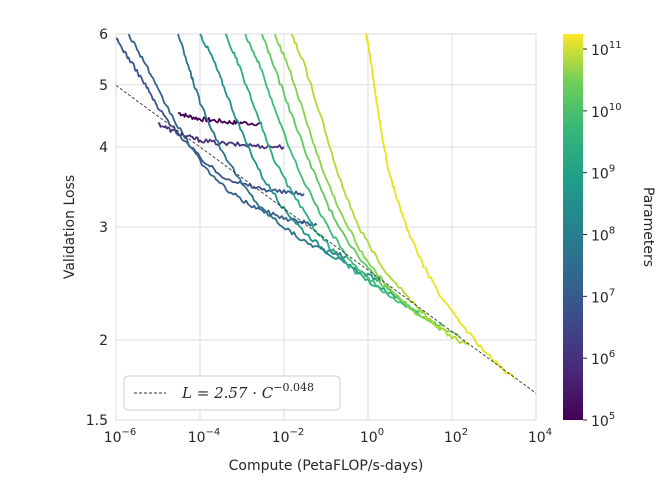  I want to click on x-tick-label-exp: 0, so click(381, 432).